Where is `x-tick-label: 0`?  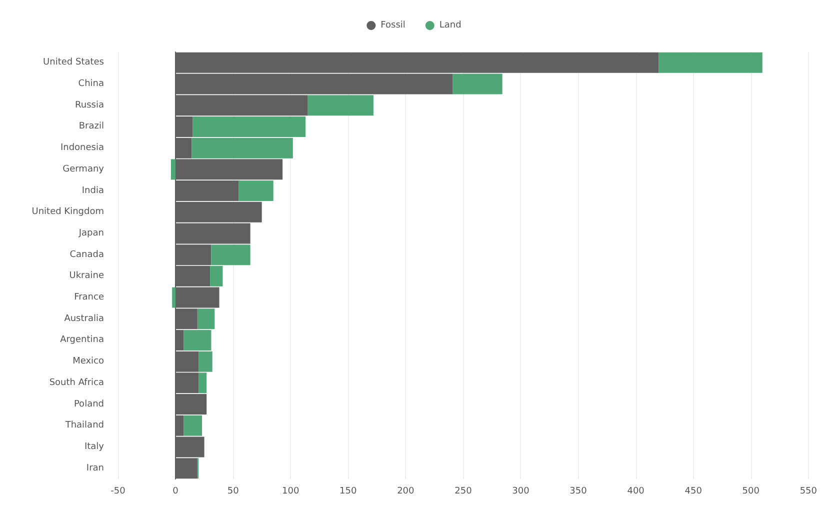
x-tick-label: 0 is located at coordinates (175, 491).